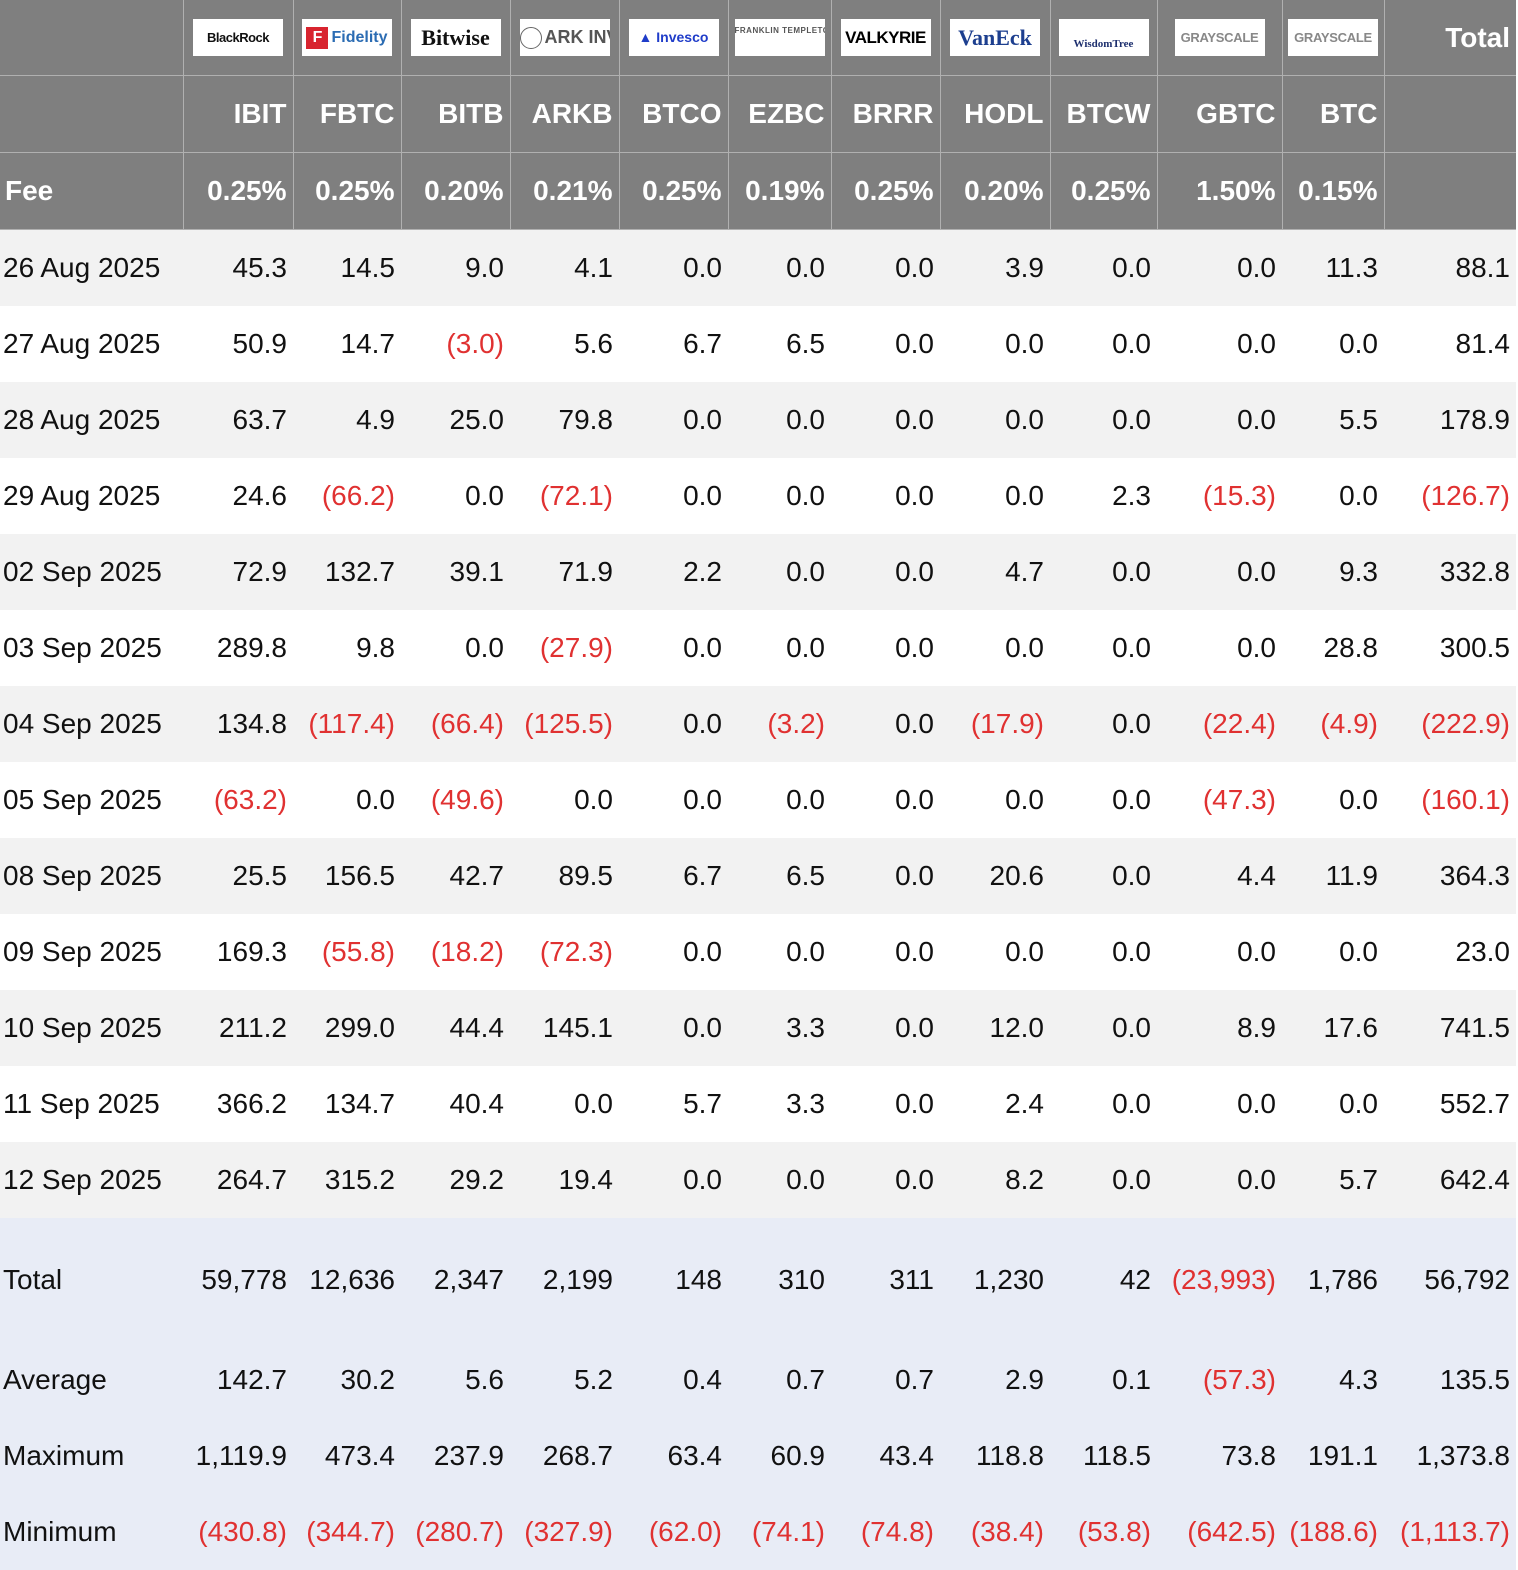 The width and height of the screenshot is (1518, 1570). I want to click on flow-cell: (74.8), so click(885, 1532).